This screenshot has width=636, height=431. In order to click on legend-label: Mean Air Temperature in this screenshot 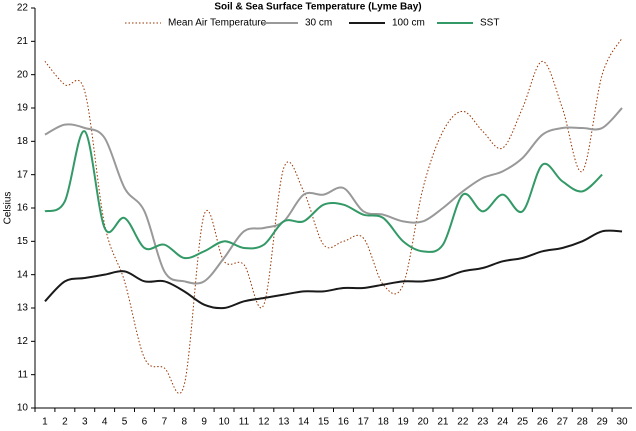, I will do `click(217, 23)`.